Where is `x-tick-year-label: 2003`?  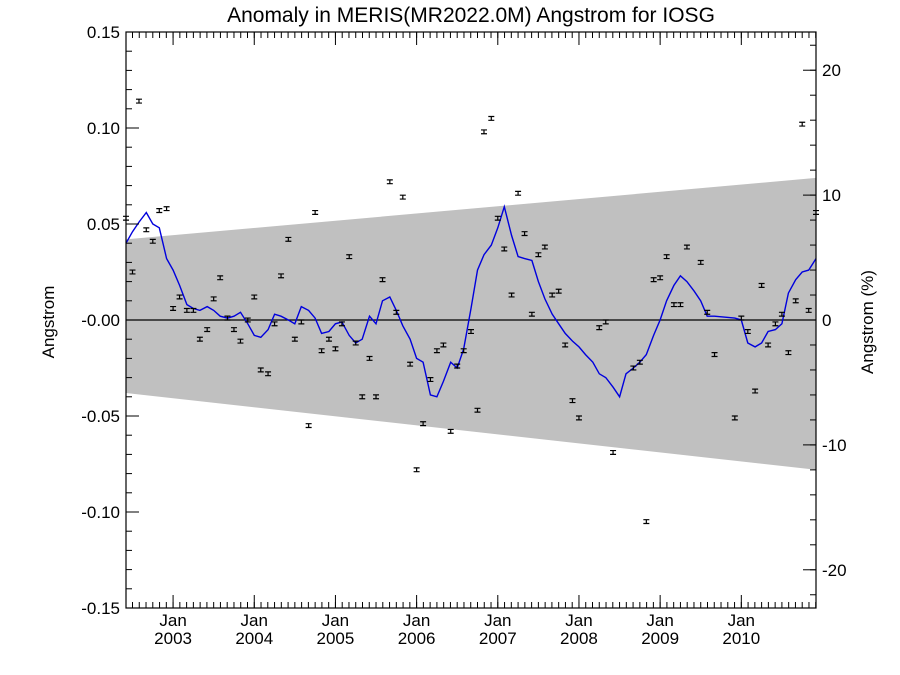 x-tick-year-label: 2003 is located at coordinates (173, 638).